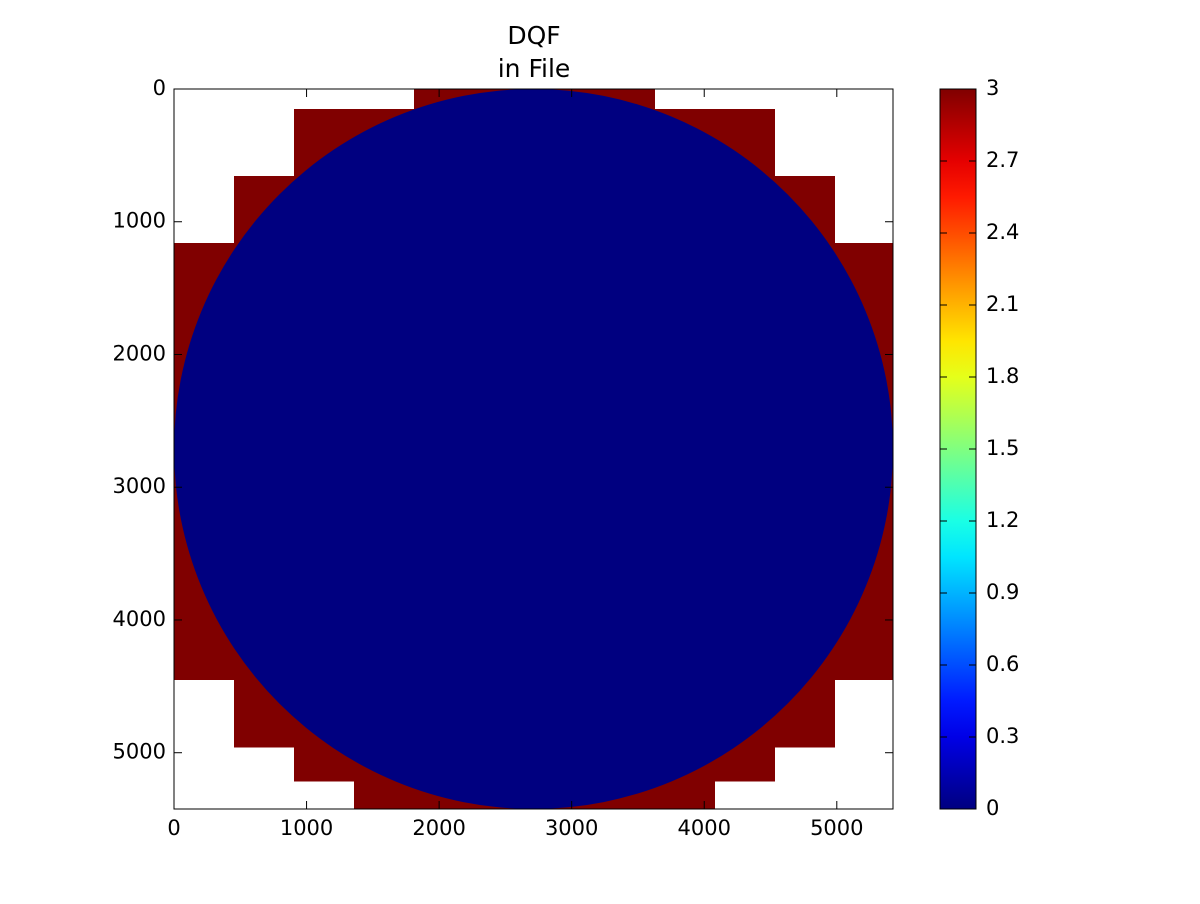 Image resolution: width=1200 pixels, height=904 pixels. What do you see at coordinates (571, 828) in the screenshot?
I see `x-tick-label: 3000` at bounding box center [571, 828].